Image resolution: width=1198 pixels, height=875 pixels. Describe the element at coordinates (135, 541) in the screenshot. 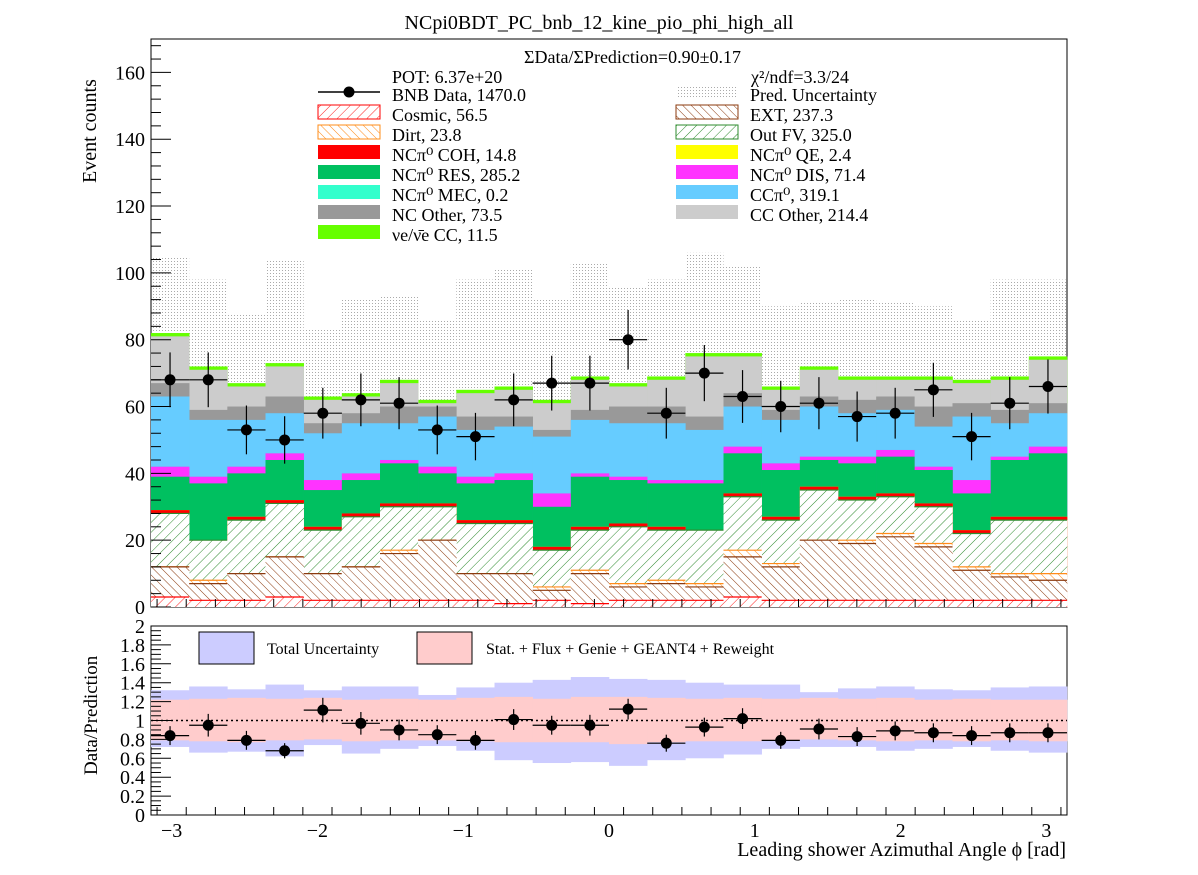

I see `y-tick-label: 20` at that location.